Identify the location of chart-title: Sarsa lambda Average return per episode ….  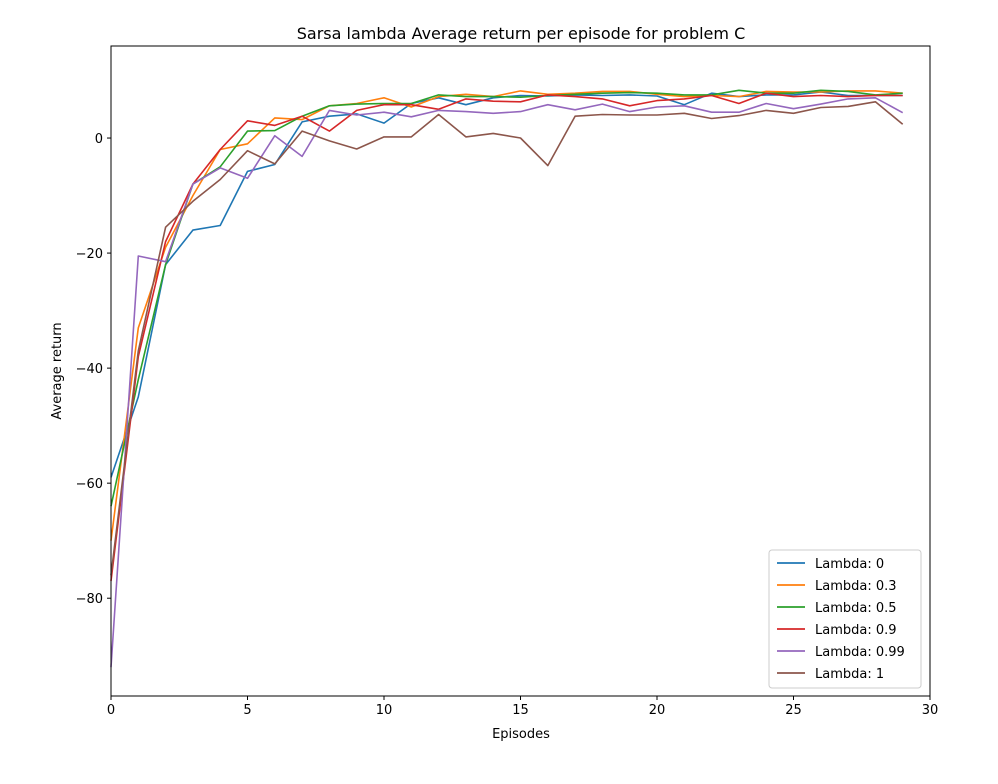
(521, 33).